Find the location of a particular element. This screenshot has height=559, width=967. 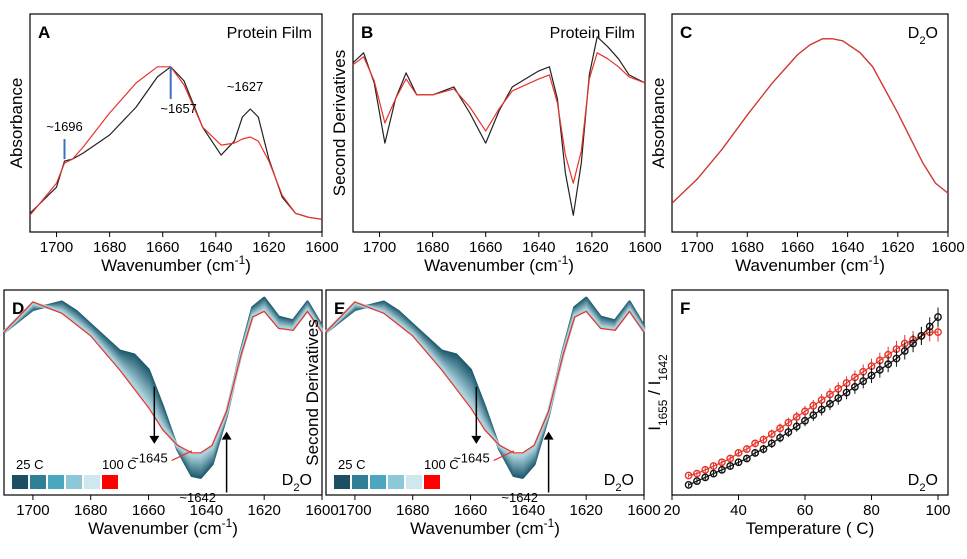

annotation-label: ~1696 is located at coordinates (64, 126).